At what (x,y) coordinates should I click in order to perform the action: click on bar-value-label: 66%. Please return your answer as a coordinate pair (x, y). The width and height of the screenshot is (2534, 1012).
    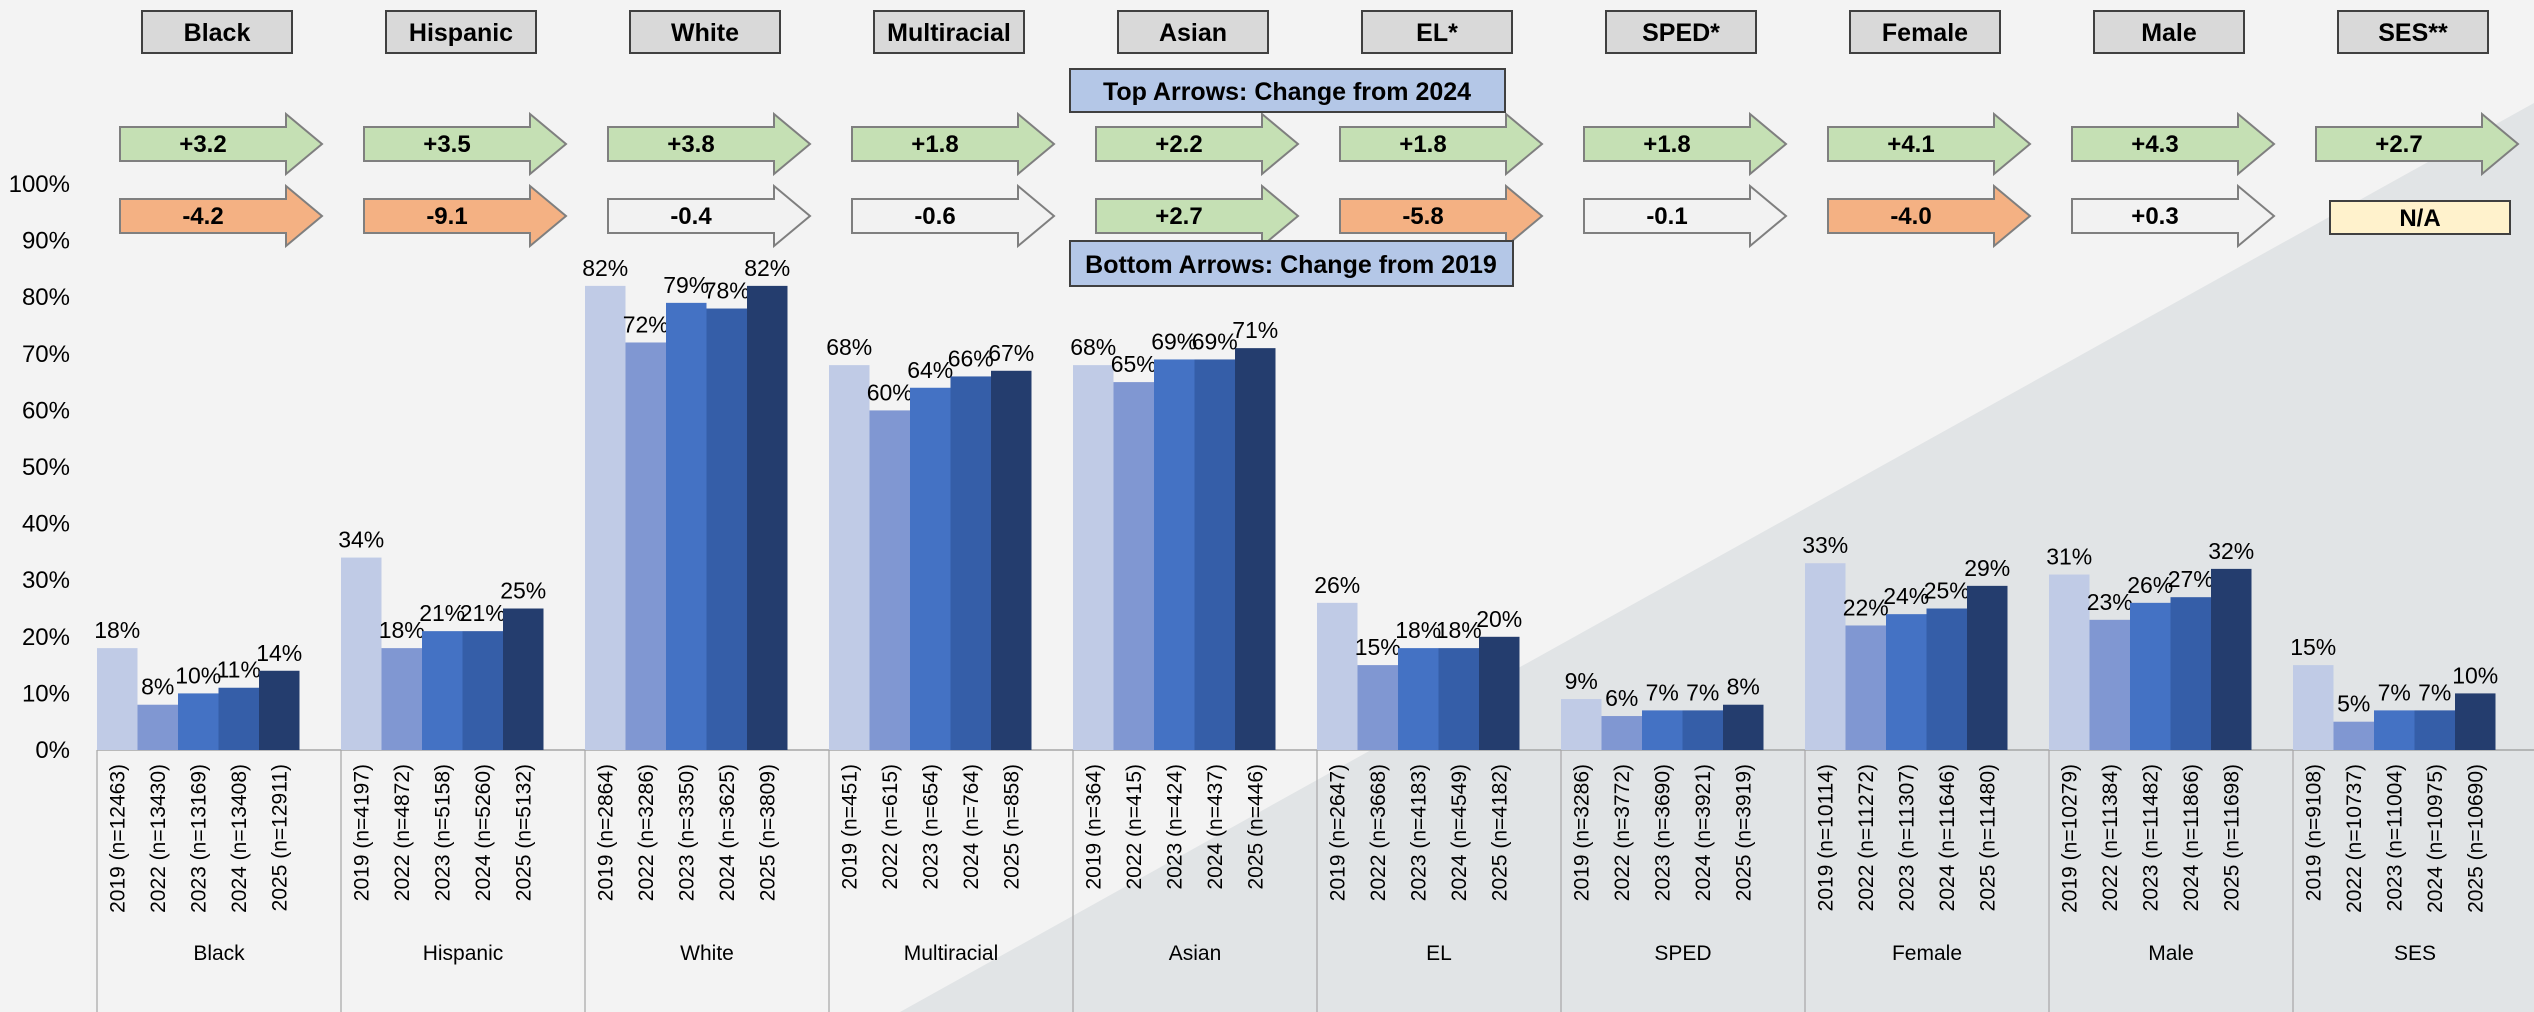
    Looking at the image, I should click on (971, 358).